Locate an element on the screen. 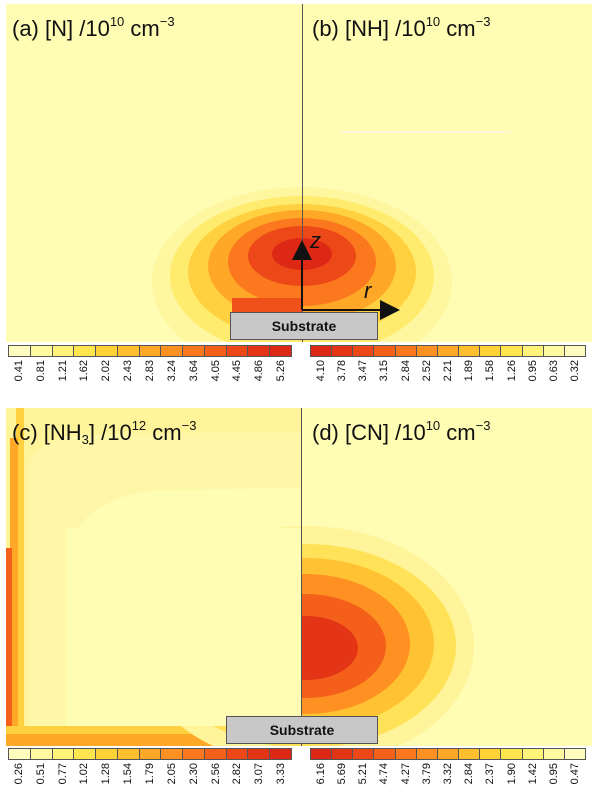 Image resolution: width=595 pixels, height=811 pixels. colorbar-tick-label: 2.43 is located at coordinates (128, 371).